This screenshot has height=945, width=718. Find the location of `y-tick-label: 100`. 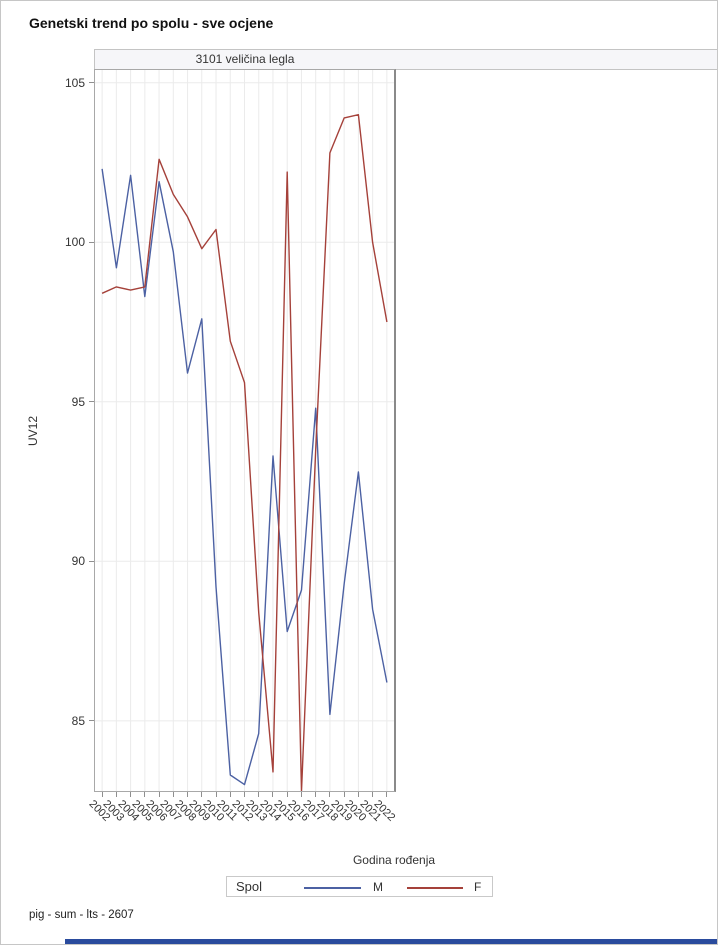

y-tick-label: 100 is located at coordinates (74, 242).